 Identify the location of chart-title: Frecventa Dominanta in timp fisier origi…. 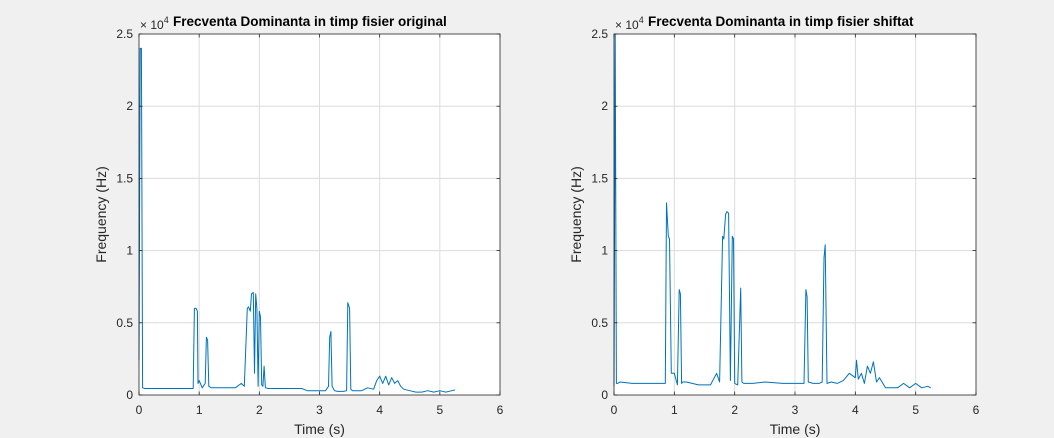
(310, 21).